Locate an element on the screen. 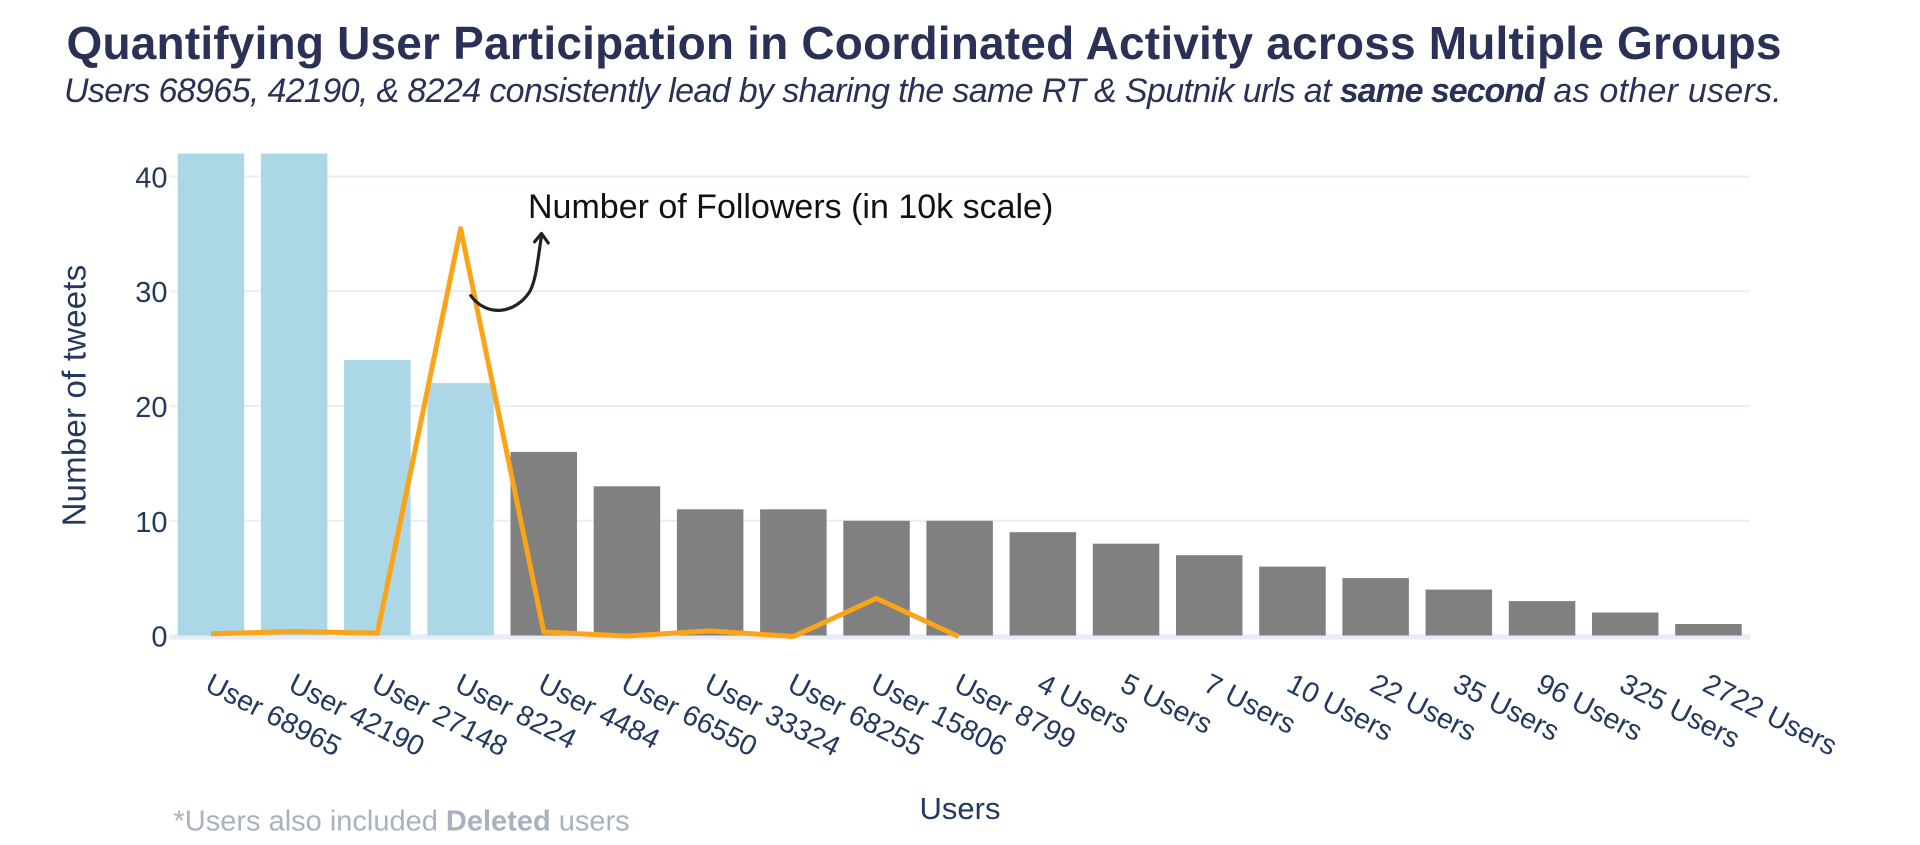  svg-text: 0 is located at coordinates (159, 638).